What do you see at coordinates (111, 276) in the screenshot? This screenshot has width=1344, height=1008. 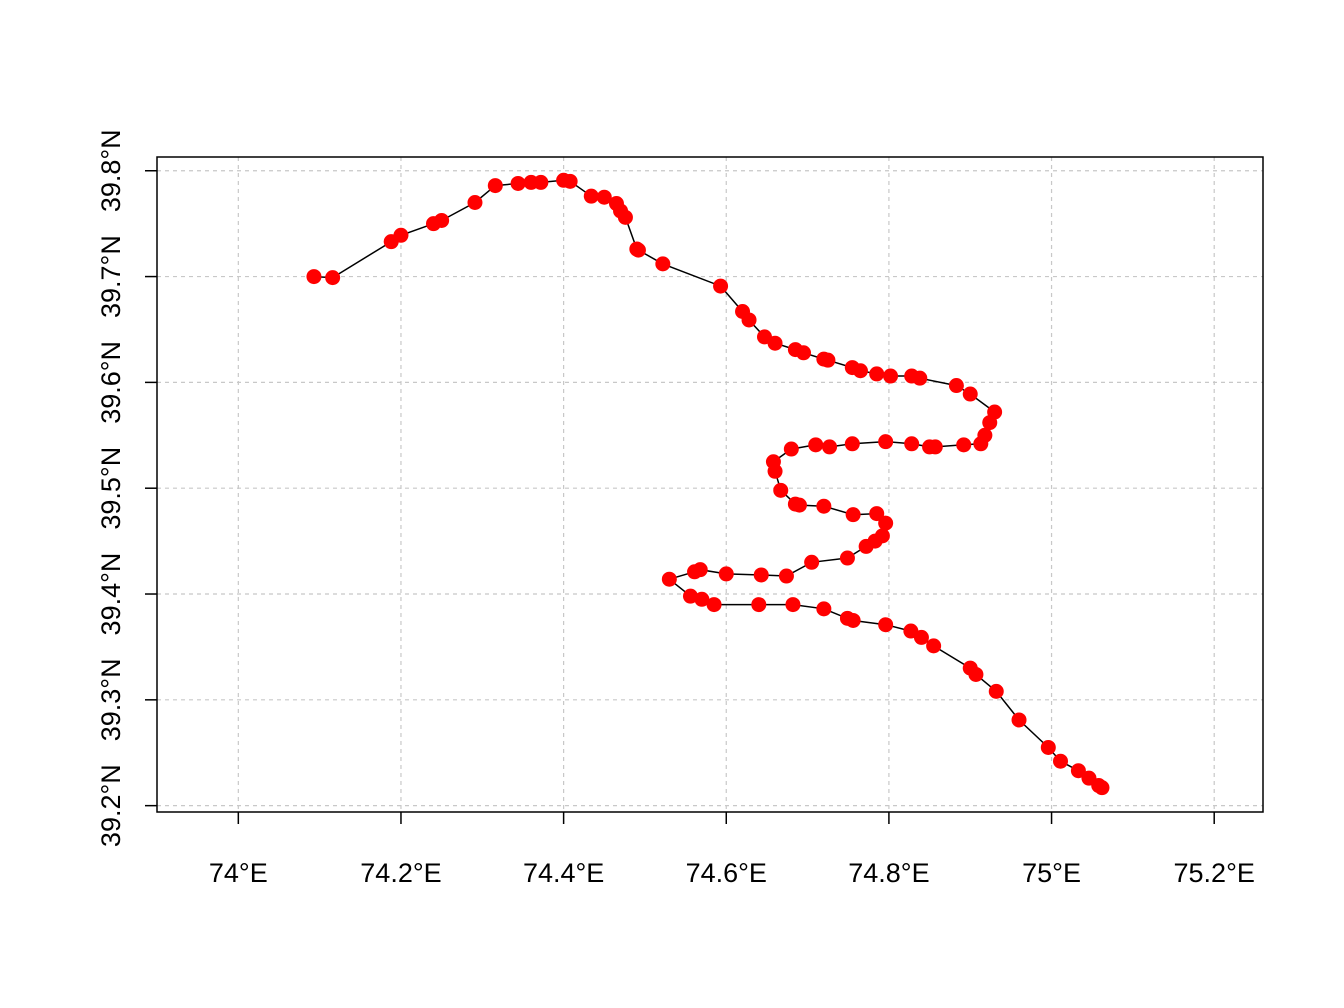 I see `y-tick-label: 39.7°N` at bounding box center [111, 276].